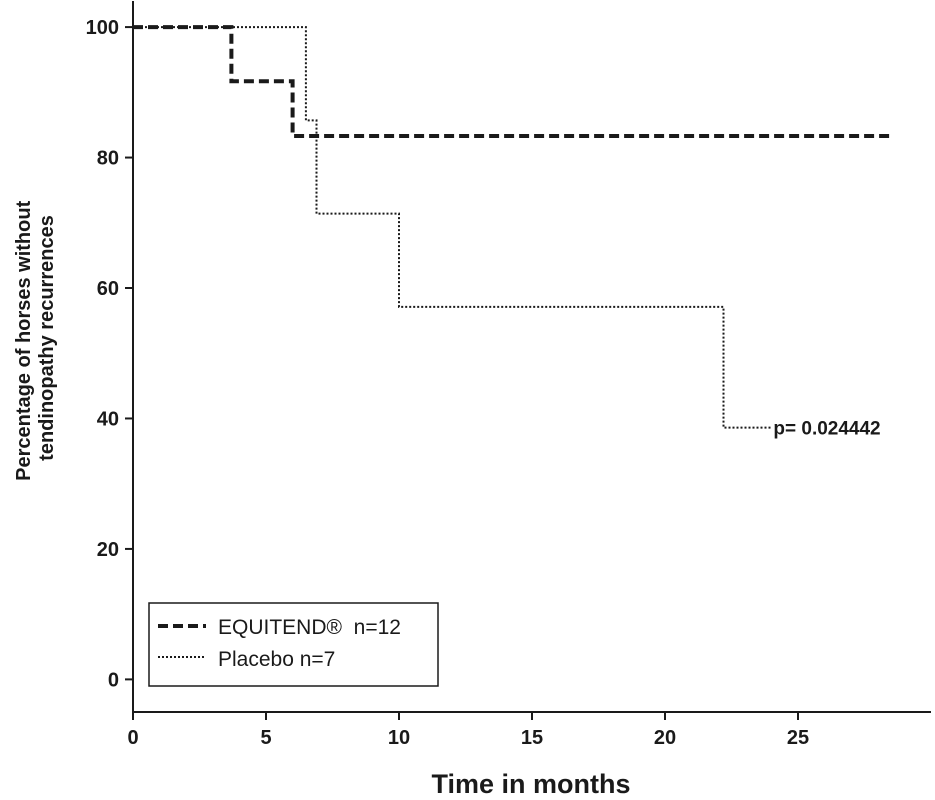 Image resolution: width=935 pixels, height=800 pixels. I want to click on x-tick-label: 0, so click(132, 738).